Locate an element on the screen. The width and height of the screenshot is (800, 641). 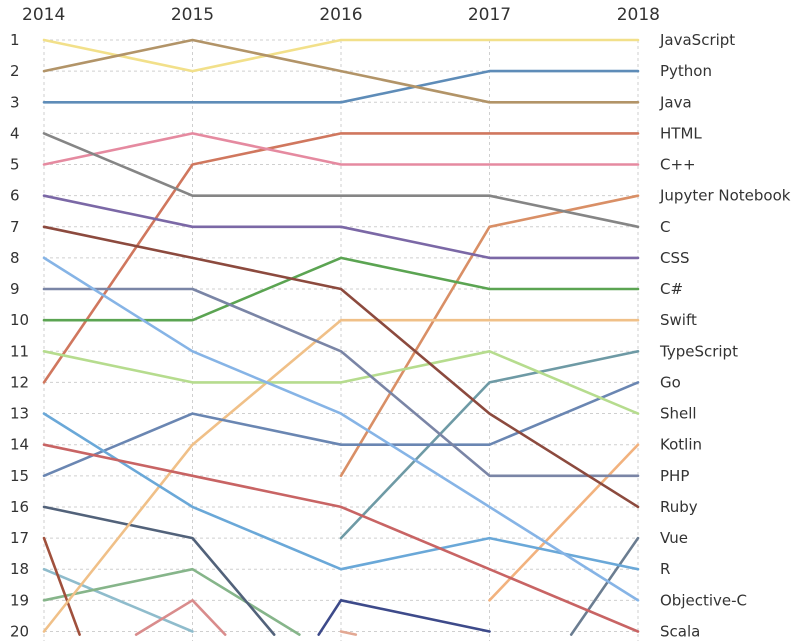
series-line-typescript is located at coordinates (489, 444).